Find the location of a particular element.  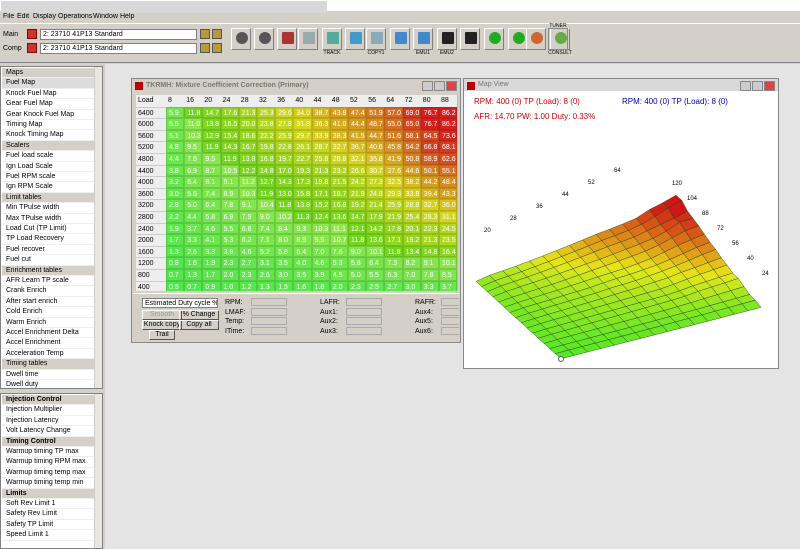

list-item: Speed Limit 1 is located at coordinates (48, 535).